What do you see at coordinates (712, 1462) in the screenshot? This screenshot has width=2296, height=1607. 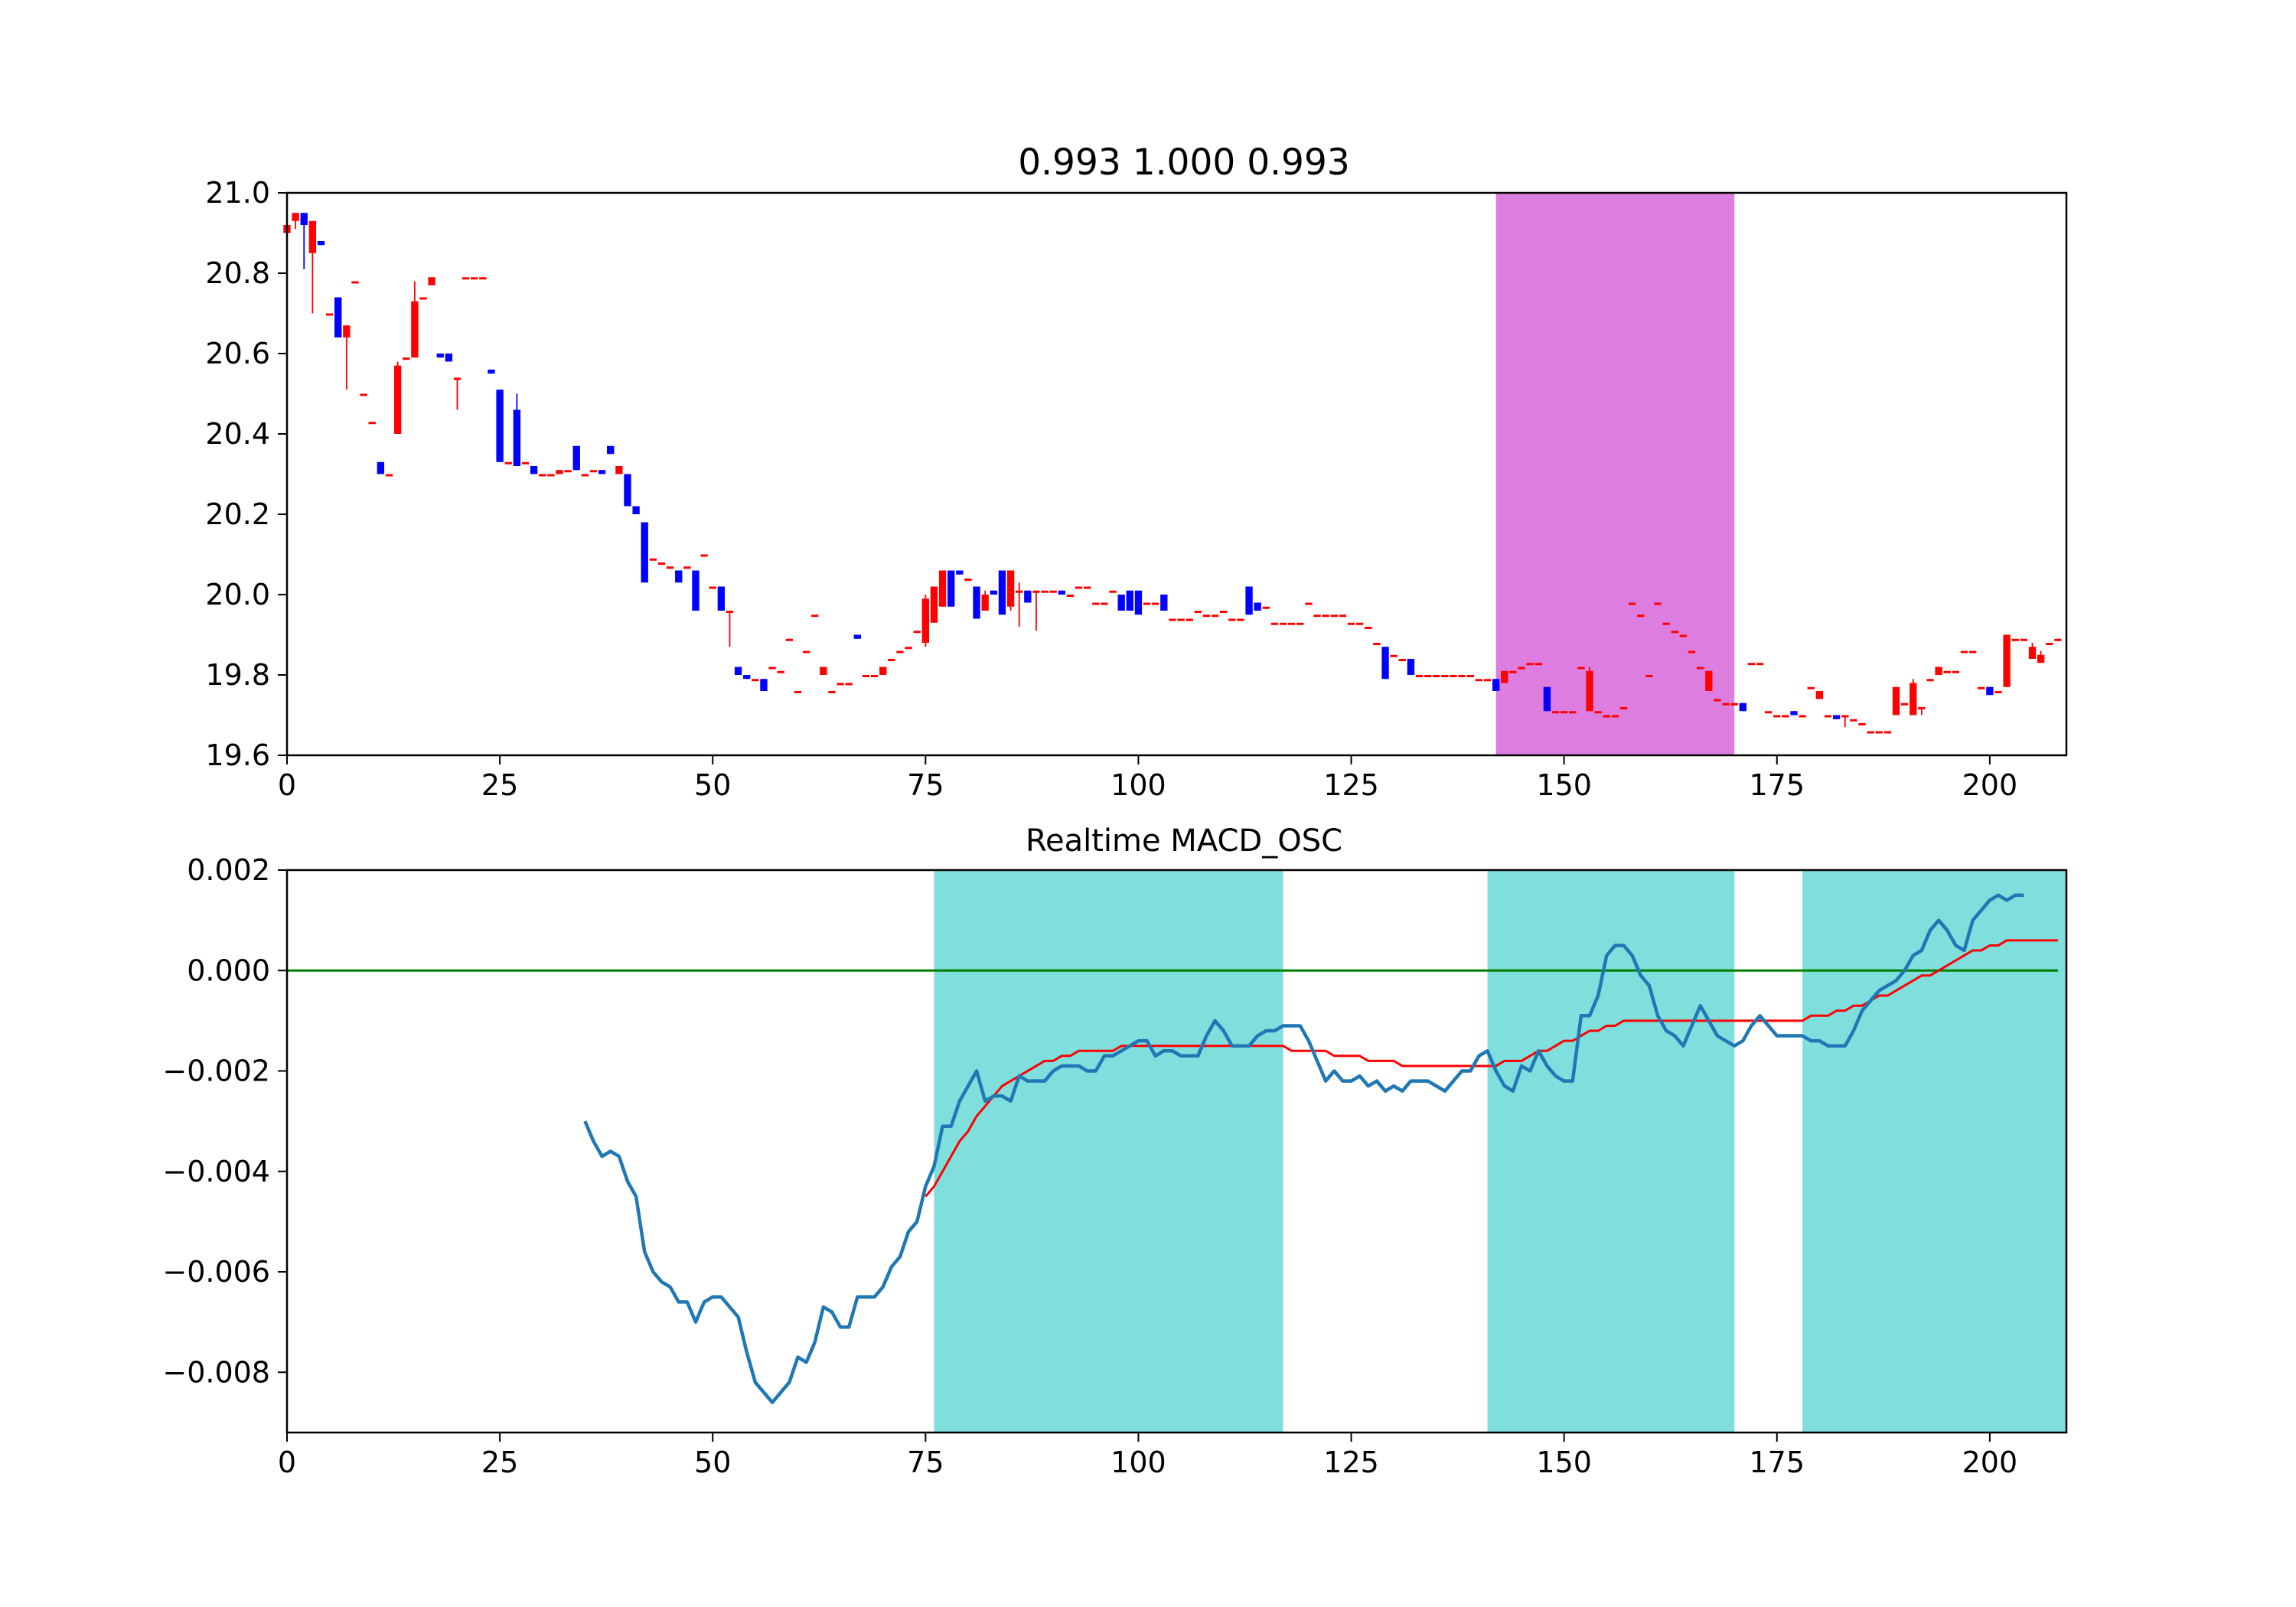 I see `x-tick-label: 50` at bounding box center [712, 1462].